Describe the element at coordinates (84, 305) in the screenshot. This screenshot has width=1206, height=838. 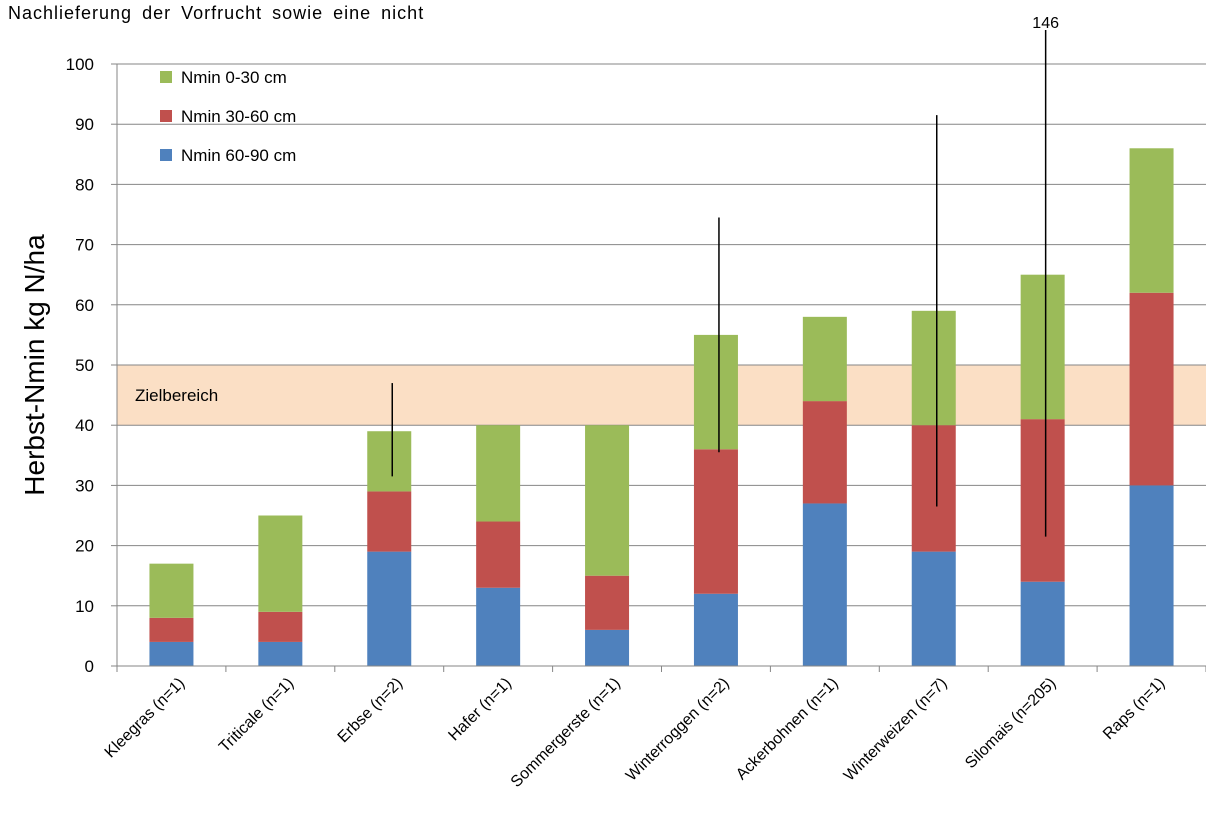
I see `y-tick-label: 60` at that location.